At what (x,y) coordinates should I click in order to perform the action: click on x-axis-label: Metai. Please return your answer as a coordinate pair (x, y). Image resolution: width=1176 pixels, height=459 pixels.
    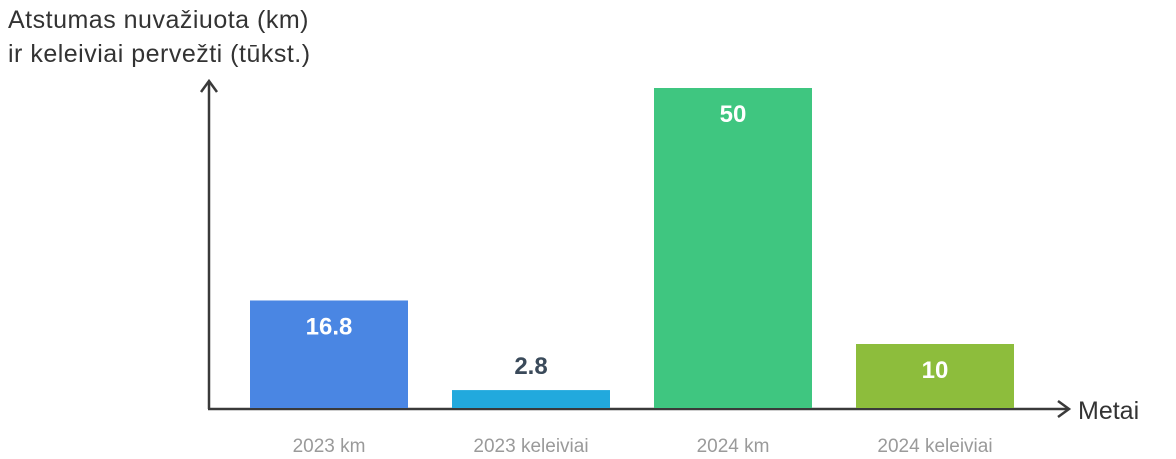
    Looking at the image, I should click on (1108, 411).